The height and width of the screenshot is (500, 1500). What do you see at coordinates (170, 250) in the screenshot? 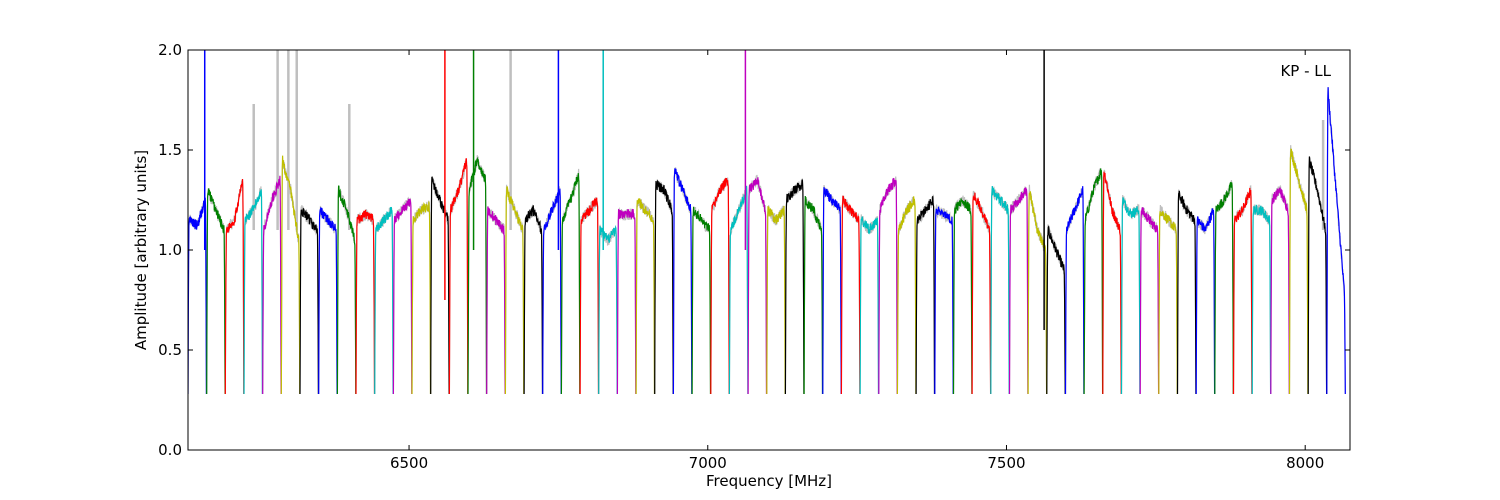
I see `y-tick-label-2: 1.0` at bounding box center [170, 250].